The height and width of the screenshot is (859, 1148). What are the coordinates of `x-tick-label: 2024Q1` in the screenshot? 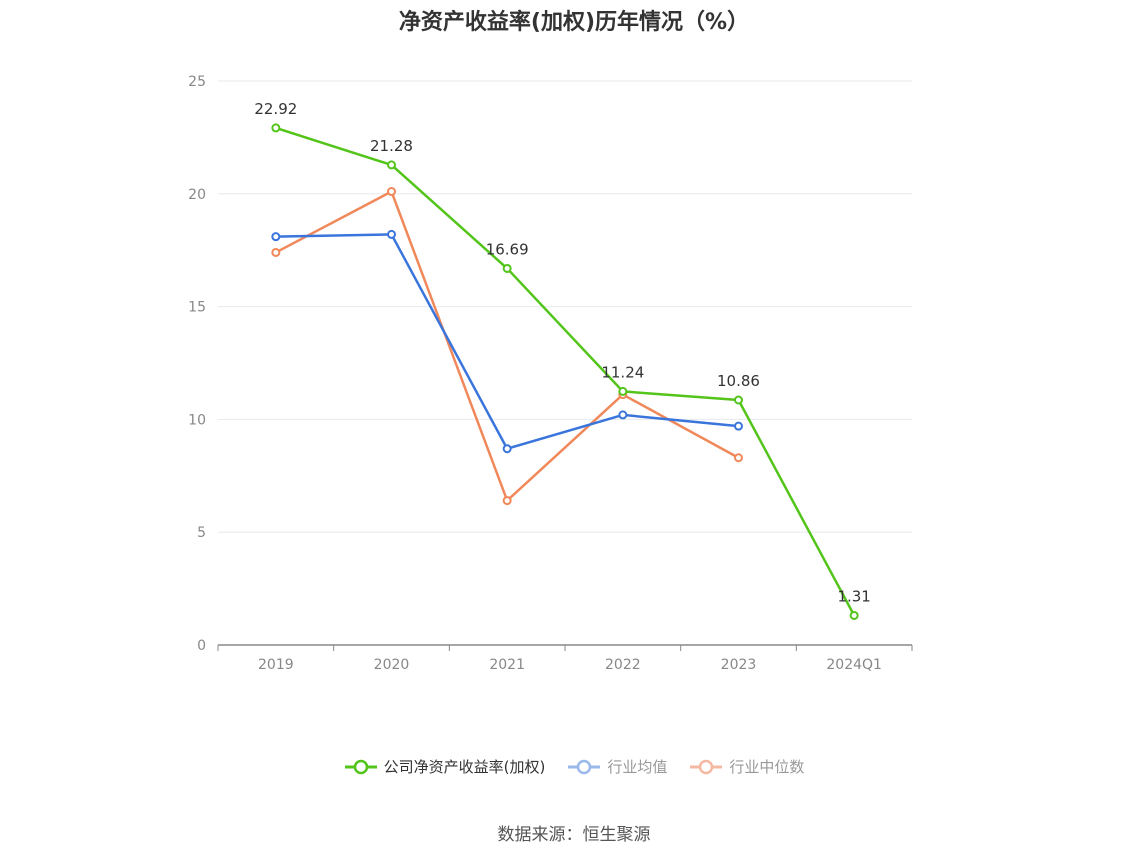 It's located at (854, 665).